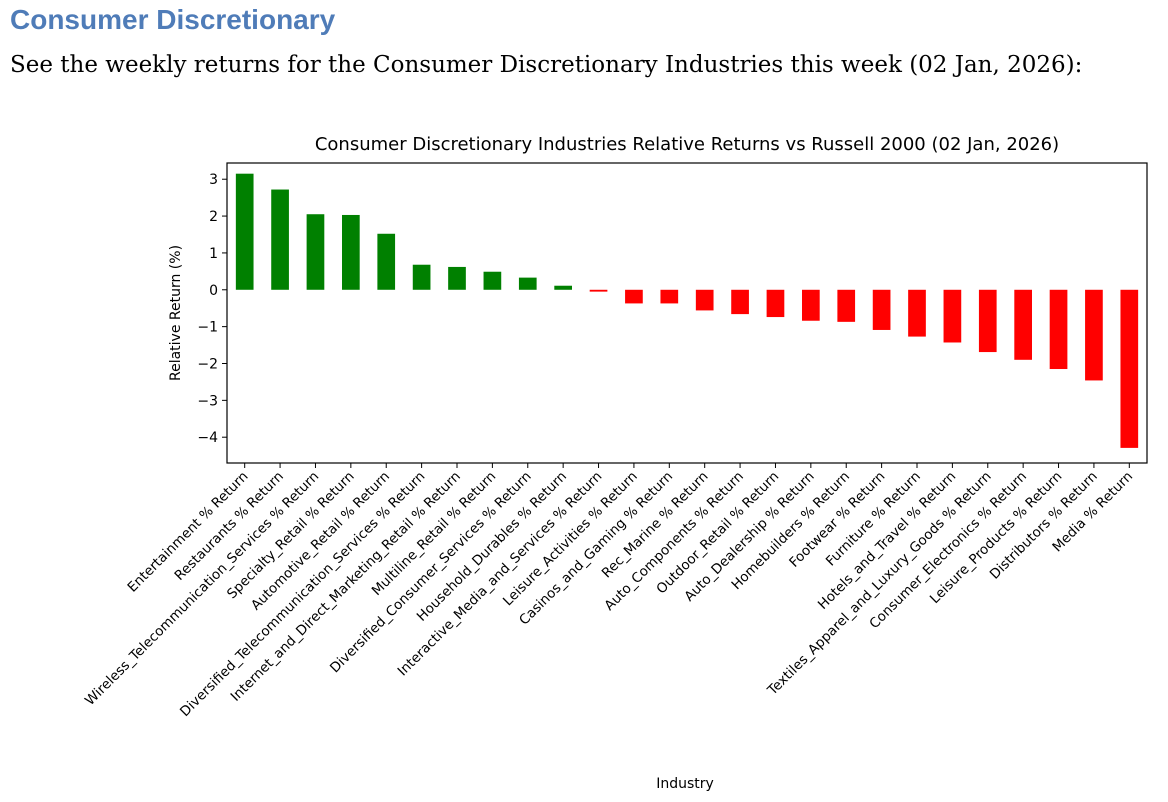 This screenshot has height=802, width=1168. What do you see at coordinates (207, 364) in the screenshot?
I see `y-tick-label: −2` at bounding box center [207, 364].